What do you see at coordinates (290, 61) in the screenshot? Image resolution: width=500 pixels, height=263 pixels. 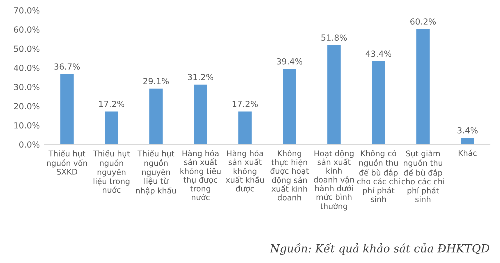 I see `data-label: 39.4%` at bounding box center [290, 61].